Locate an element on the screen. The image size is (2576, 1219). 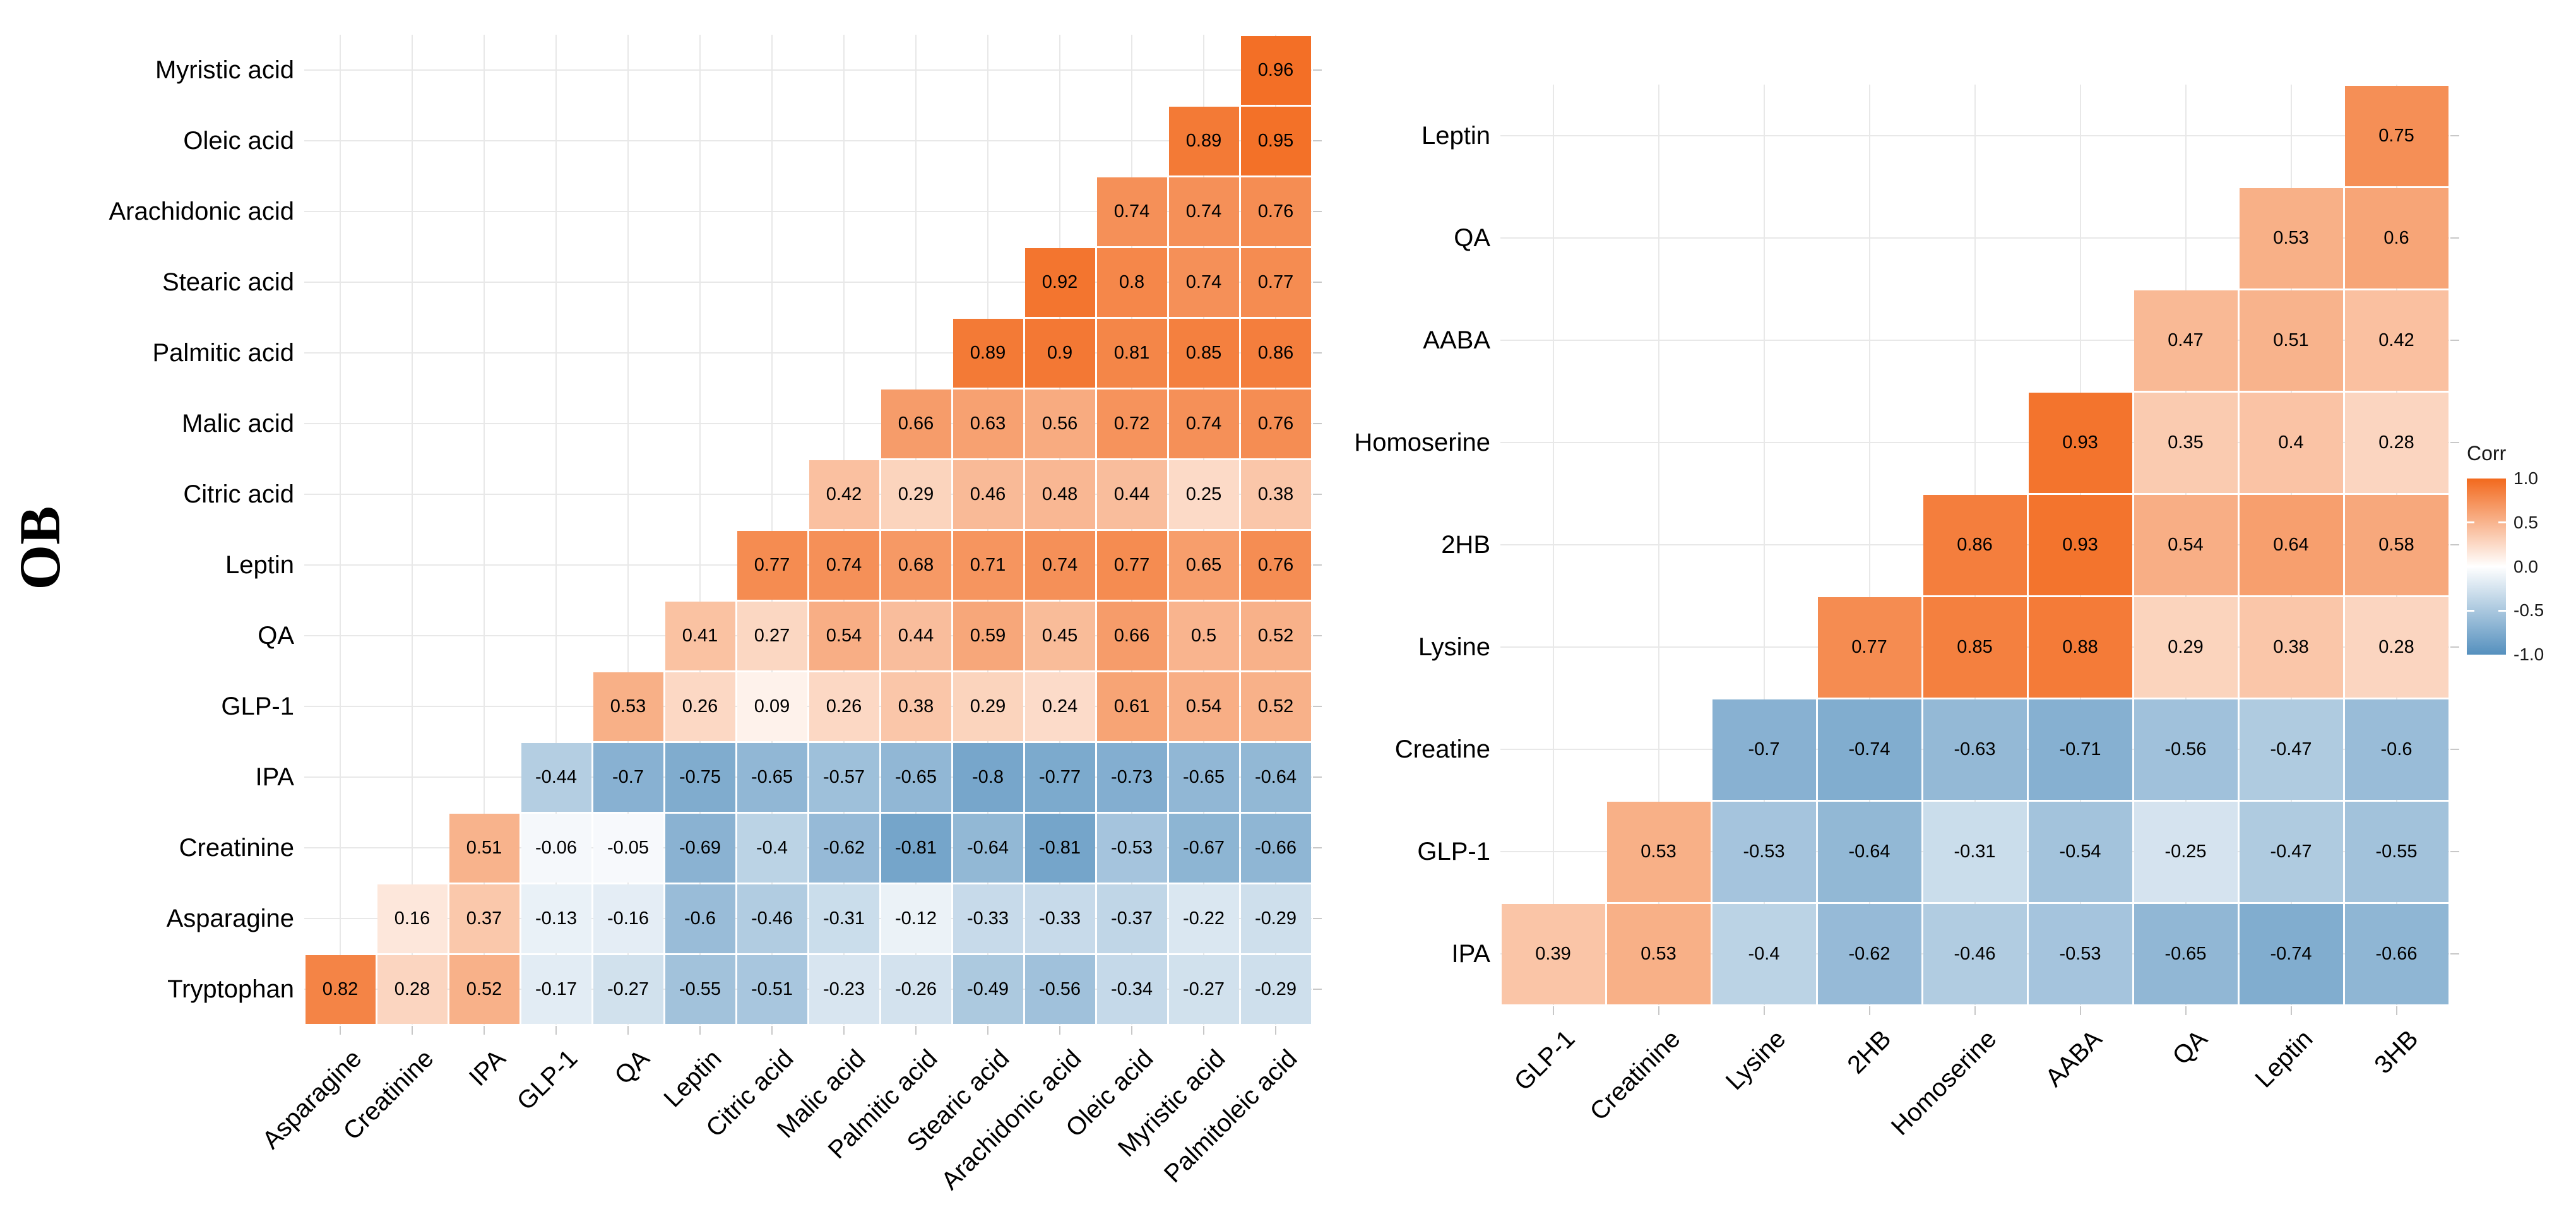
heatmap-cell: 0.88 is located at coordinates (2080, 647).